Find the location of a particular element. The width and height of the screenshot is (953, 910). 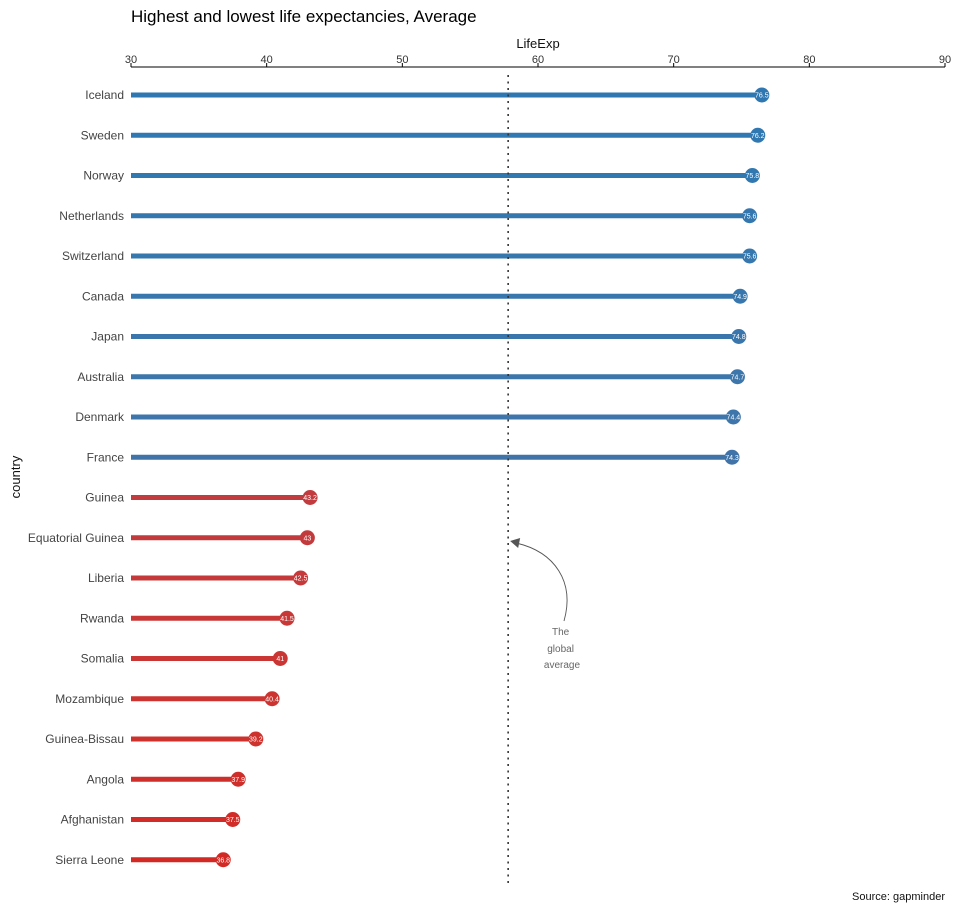

value-label: 74.3 is located at coordinates (732, 458).